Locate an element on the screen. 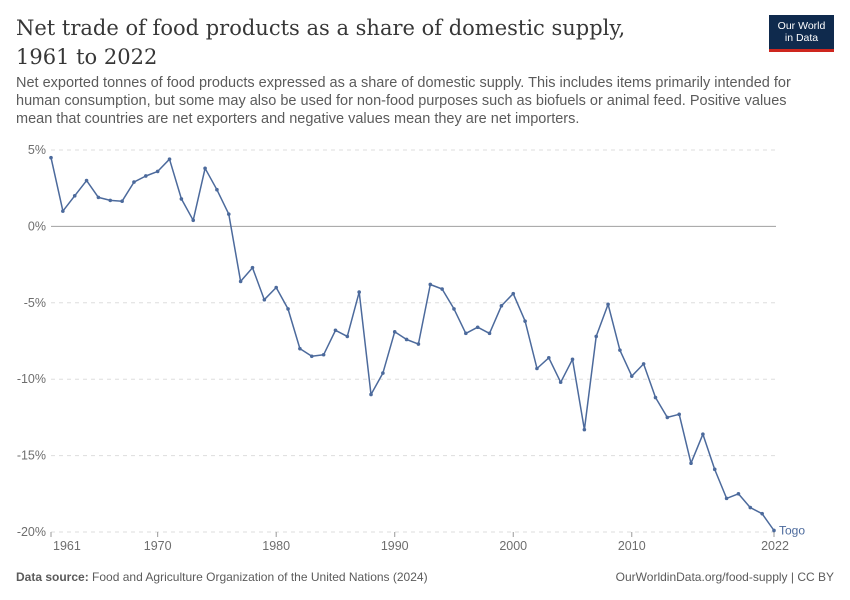 Image resolution: width=850 pixels, height=600 pixels. y-tick-label: -15% is located at coordinates (31, 456).